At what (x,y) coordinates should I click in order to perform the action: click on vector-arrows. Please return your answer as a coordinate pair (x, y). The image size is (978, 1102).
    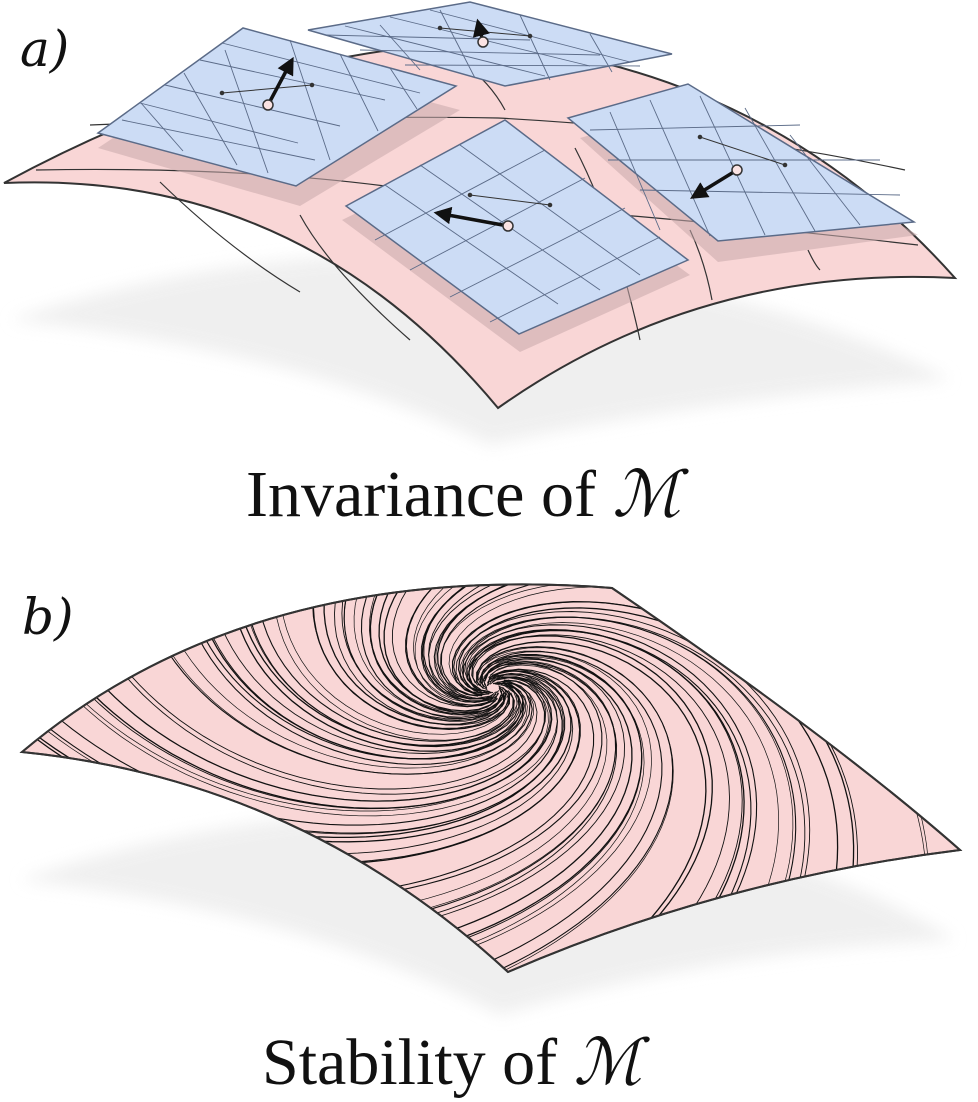
    Looking at the image, I should click on (502, 123).